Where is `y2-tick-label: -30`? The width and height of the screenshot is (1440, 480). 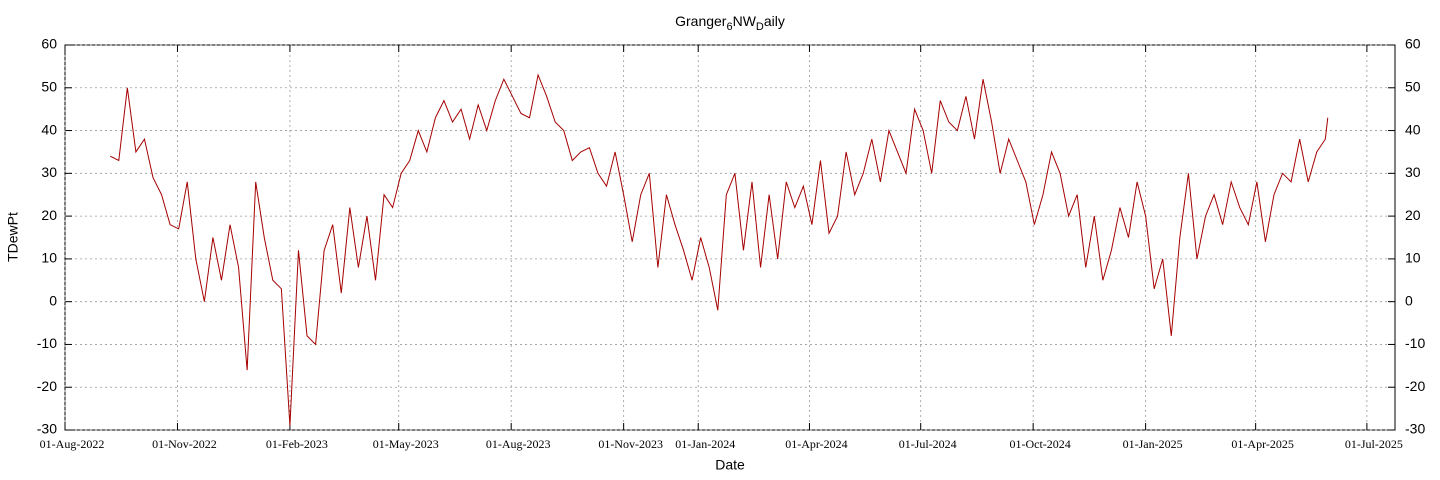 y2-tick-label: -30 is located at coordinates (1415, 429).